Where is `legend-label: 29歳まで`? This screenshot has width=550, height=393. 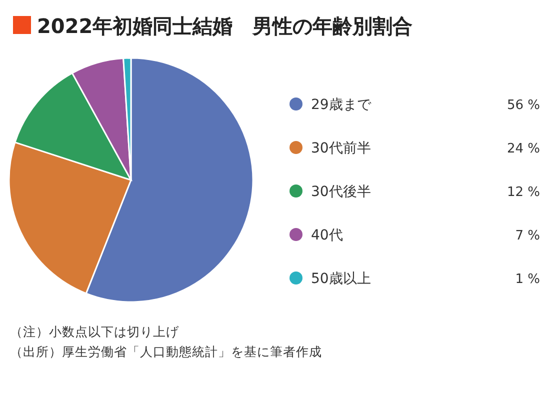
legend-label: 29歳まで is located at coordinates (341, 105).